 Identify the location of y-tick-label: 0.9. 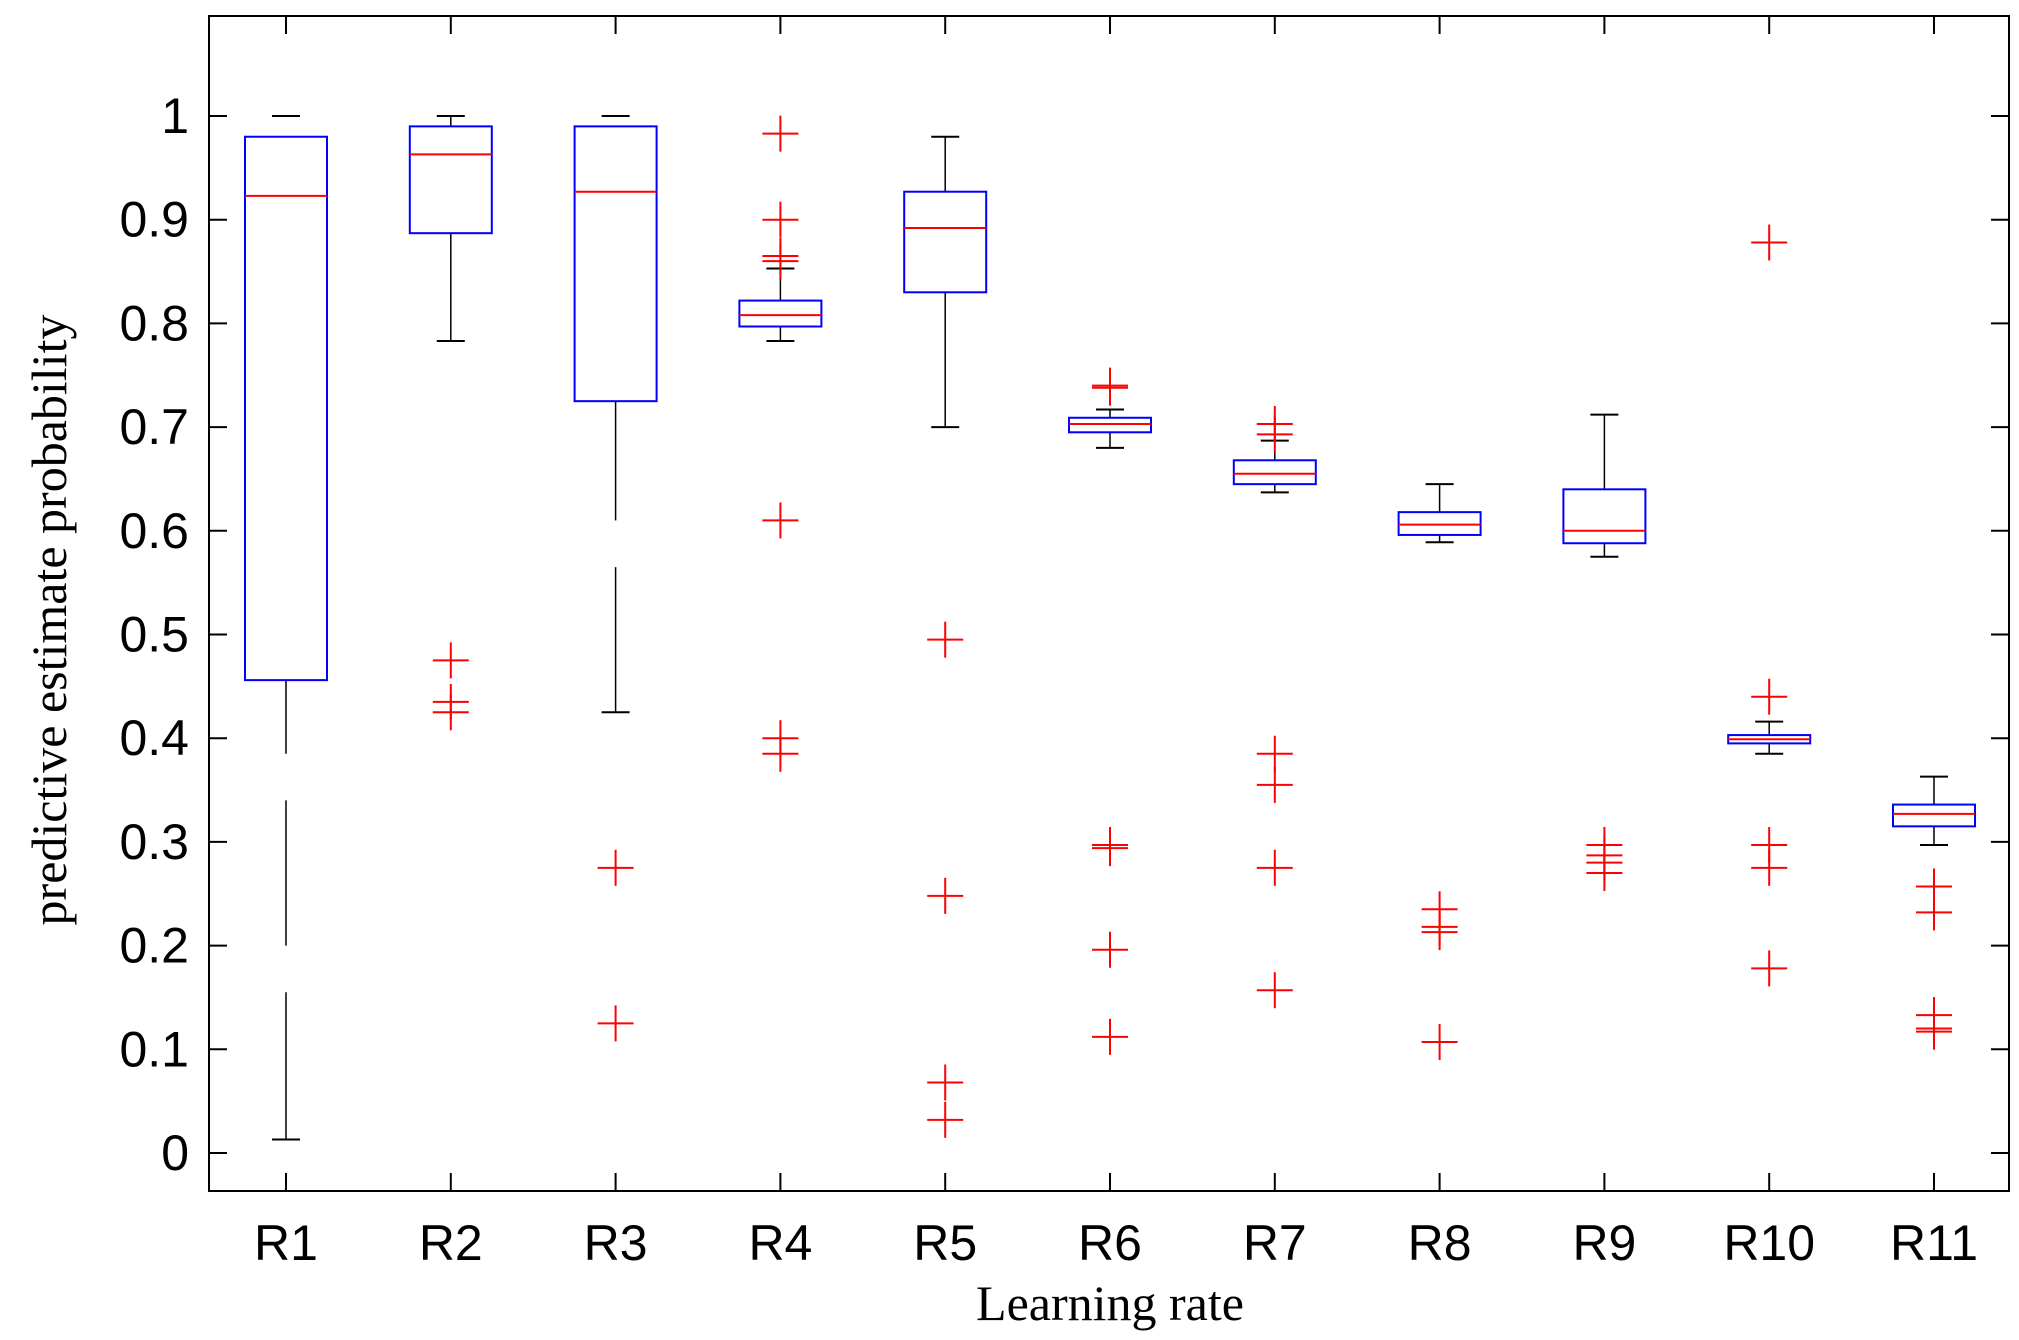
(154, 220).